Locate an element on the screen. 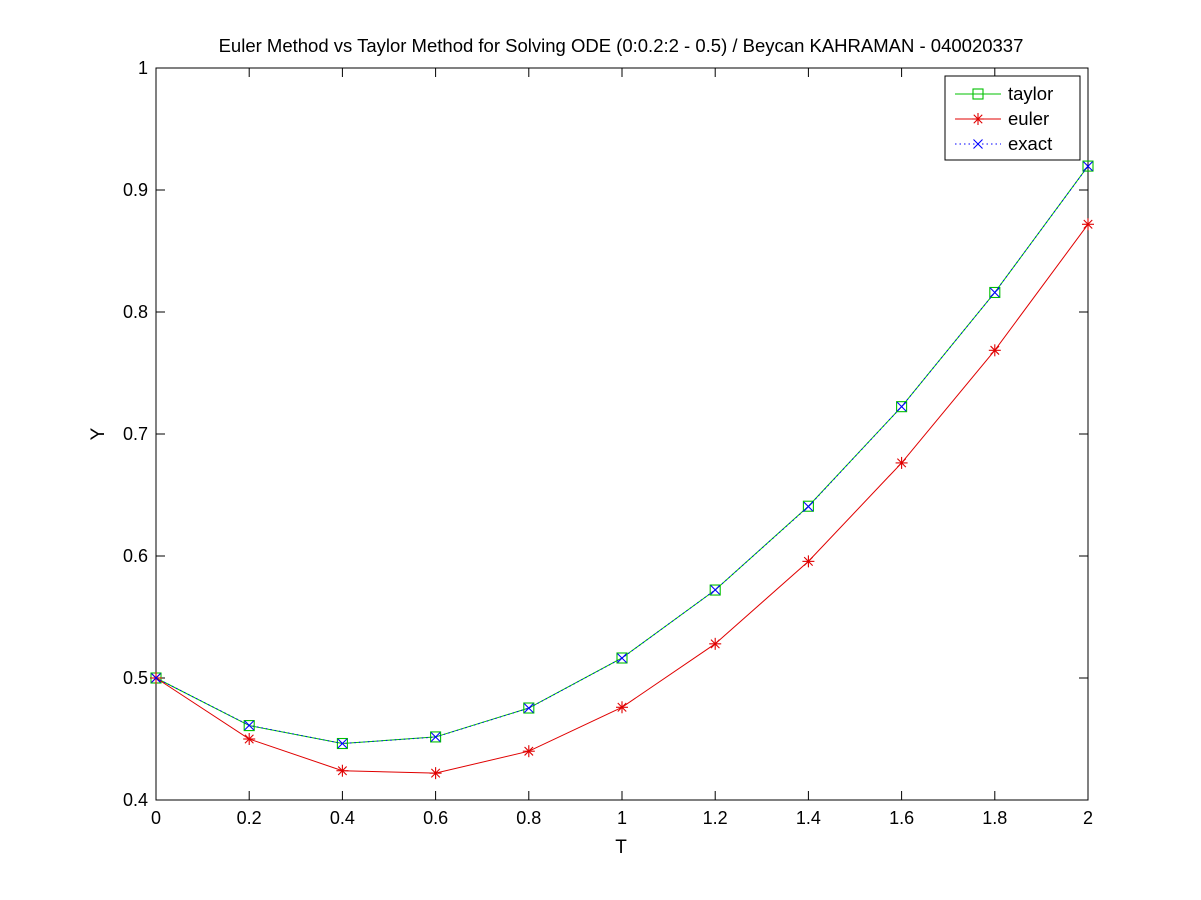  legend-label: euler is located at coordinates (1028, 118).